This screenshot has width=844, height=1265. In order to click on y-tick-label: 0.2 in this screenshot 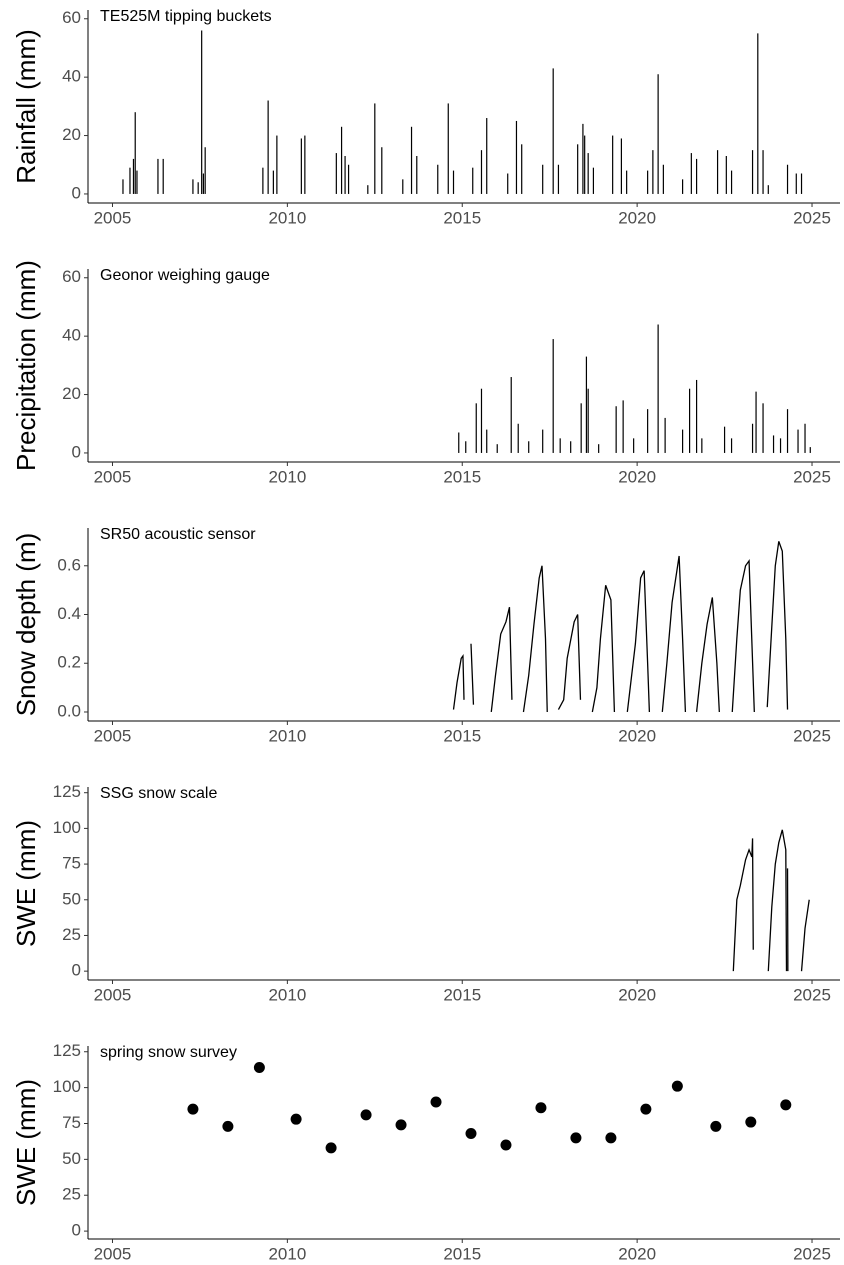, I will do `click(69, 662)`.